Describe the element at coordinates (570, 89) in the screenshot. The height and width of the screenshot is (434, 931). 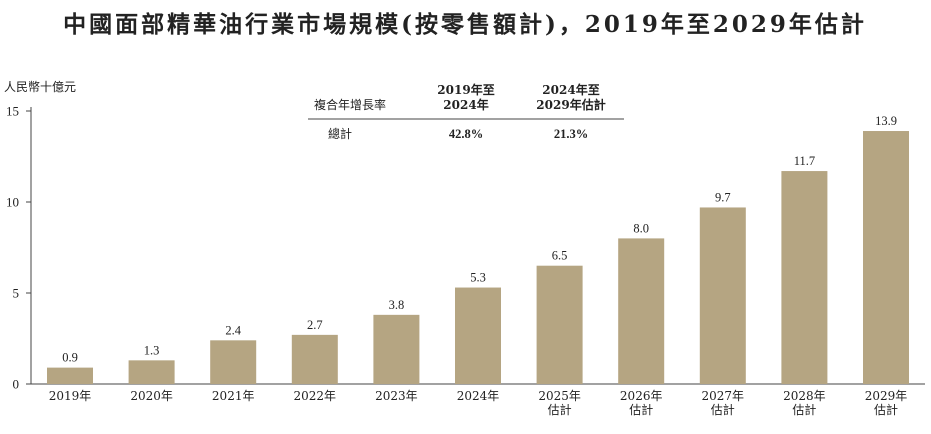
I see `cagr-column-header: 2024年至` at that location.